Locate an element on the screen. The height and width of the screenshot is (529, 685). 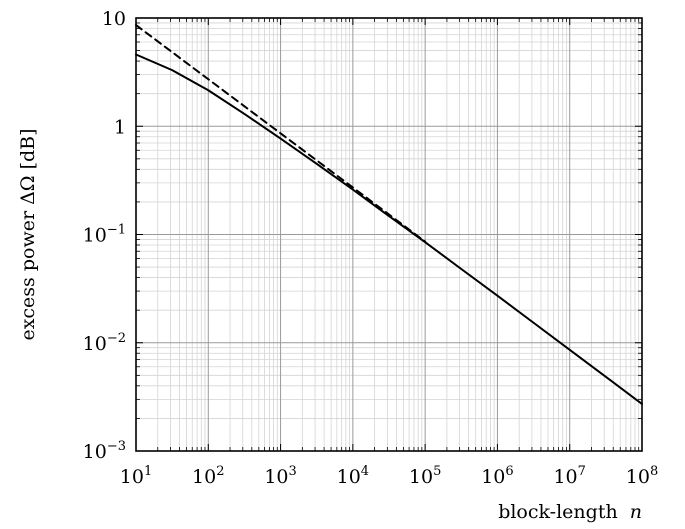
x-tick-labels: 10¹ 10² 10³ 10⁴ 10⁵ 10⁶ 10⁷ 10⁸ is located at coordinates (389, 476).